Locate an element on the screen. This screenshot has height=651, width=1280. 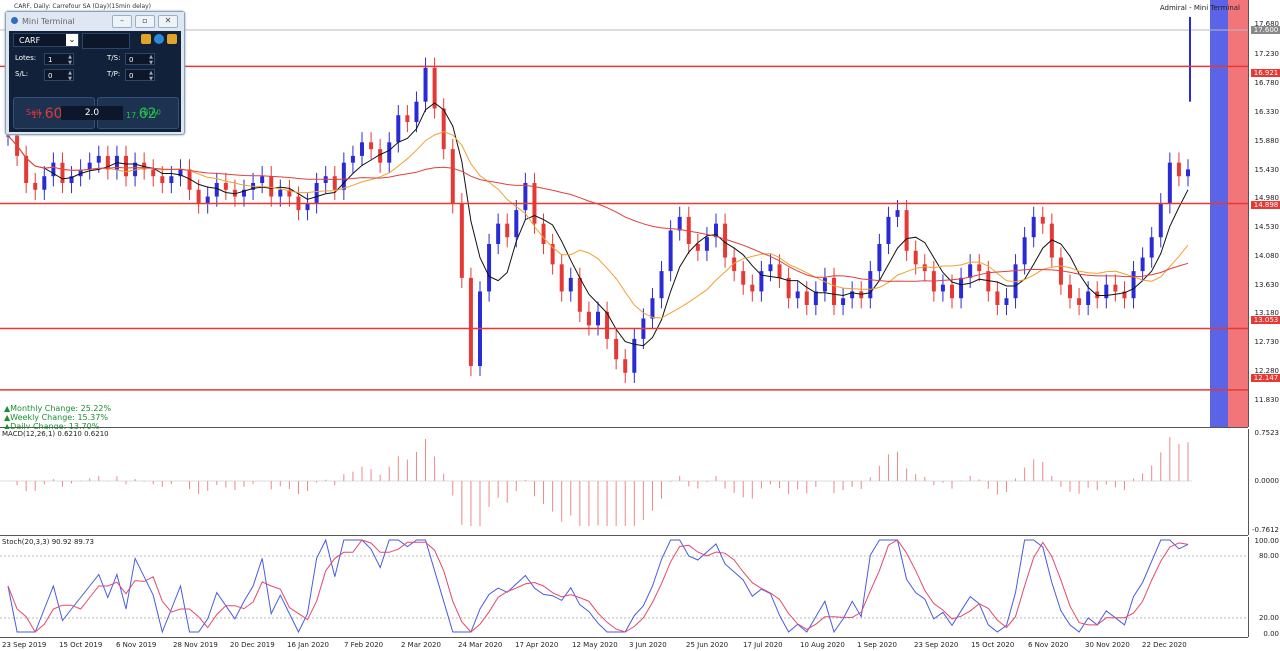
sl-stepper: 0 ▲ ▼ is located at coordinates (59, 75).